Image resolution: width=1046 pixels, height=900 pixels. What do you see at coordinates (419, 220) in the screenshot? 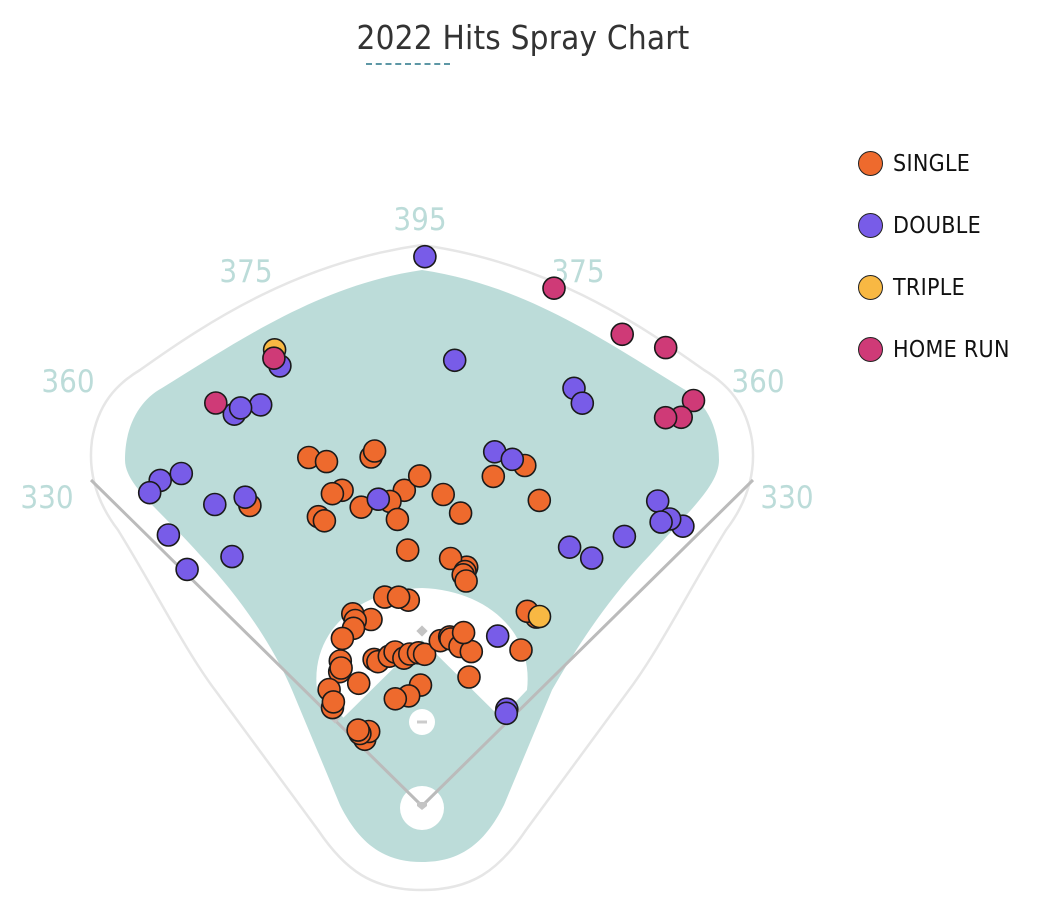
I see `distance-label-center: 395` at bounding box center [419, 220].